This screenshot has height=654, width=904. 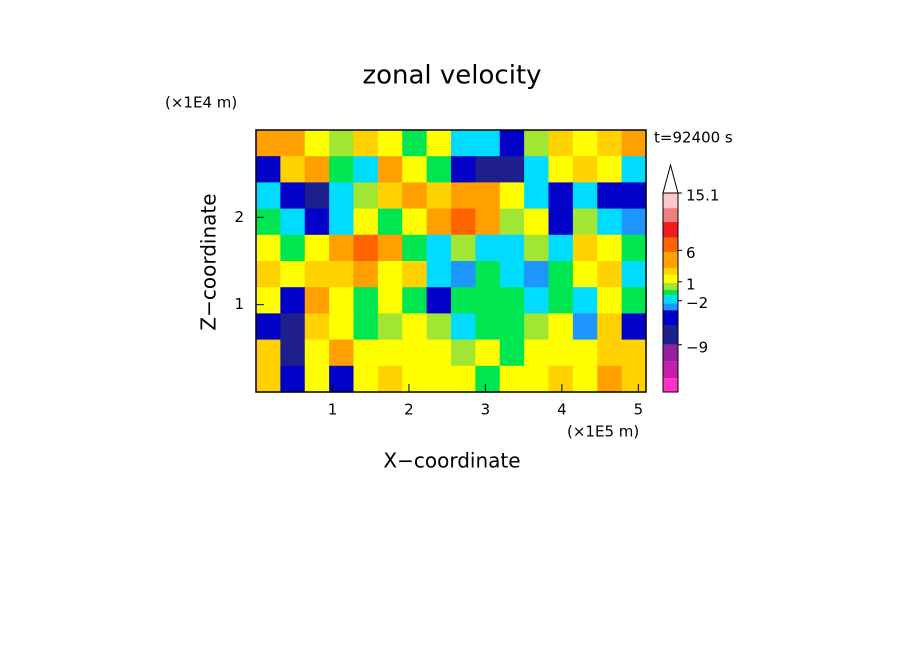 I want to click on colorbar-arrow, so click(x=670, y=178).